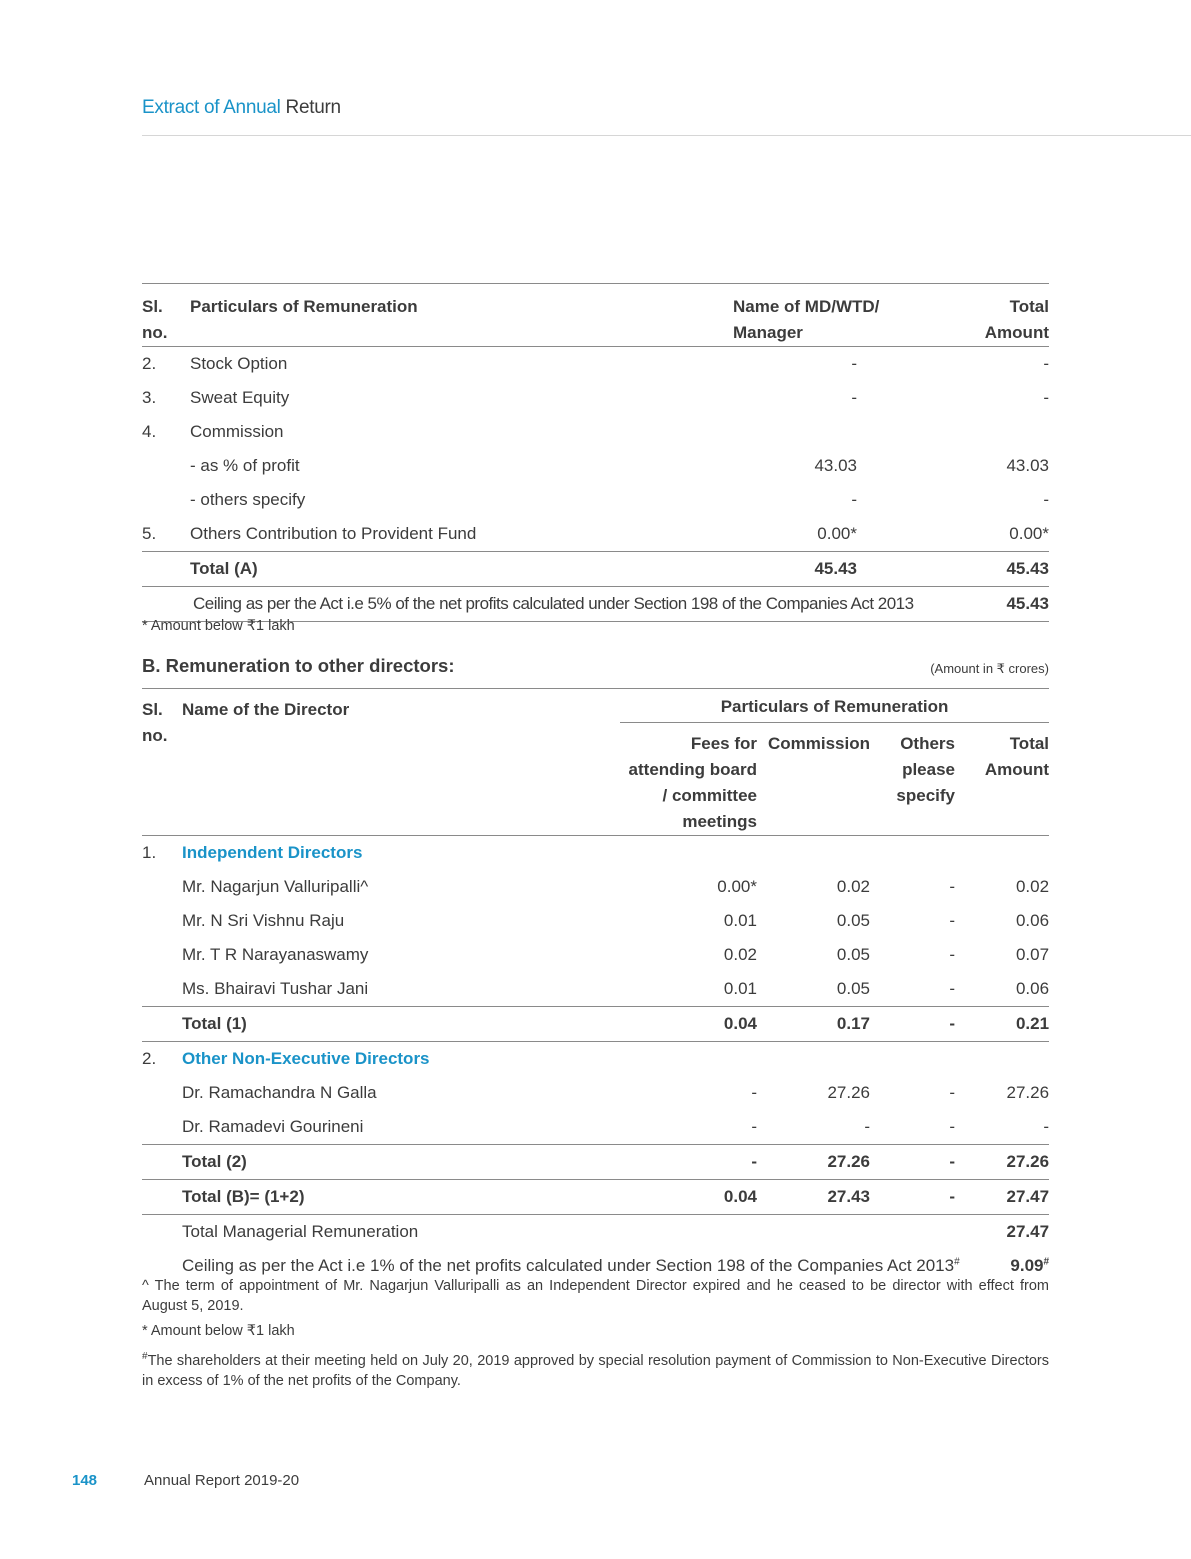 The width and height of the screenshot is (1191, 1559). Describe the element at coordinates (239, 363) in the screenshot. I see `particulars-cell: Stock Option` at that location.